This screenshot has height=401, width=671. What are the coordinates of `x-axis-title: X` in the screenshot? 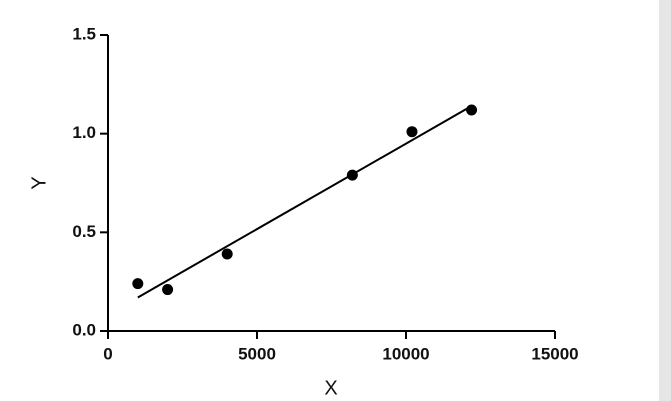 It's located at (330, 388).